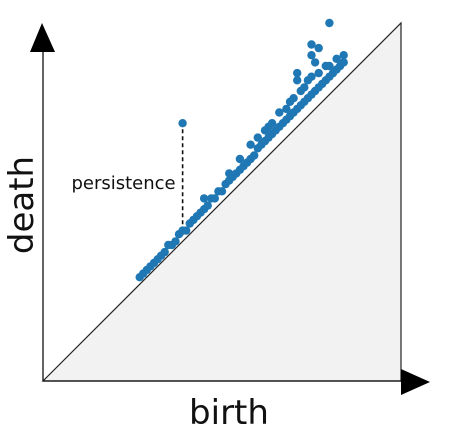 The width and height of the screenshot is (450, 428). I want to click on outlier-point, so click(182, 123).